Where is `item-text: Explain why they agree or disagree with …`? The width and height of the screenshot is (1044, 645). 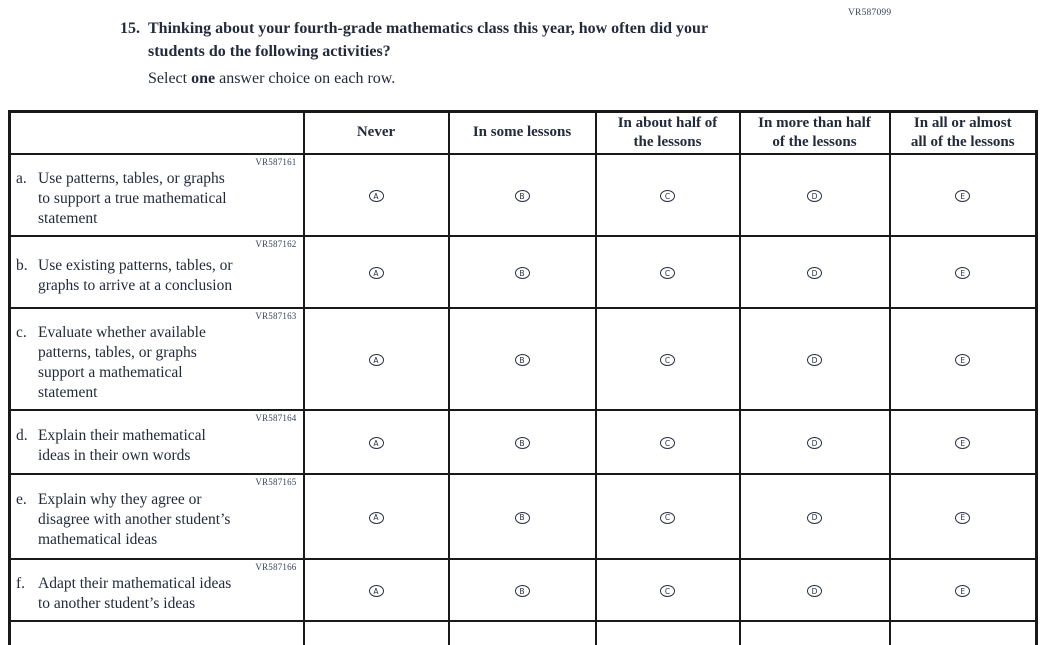 item-text: Explain why they agree or disagree with … is located at coordinates (134, 519).